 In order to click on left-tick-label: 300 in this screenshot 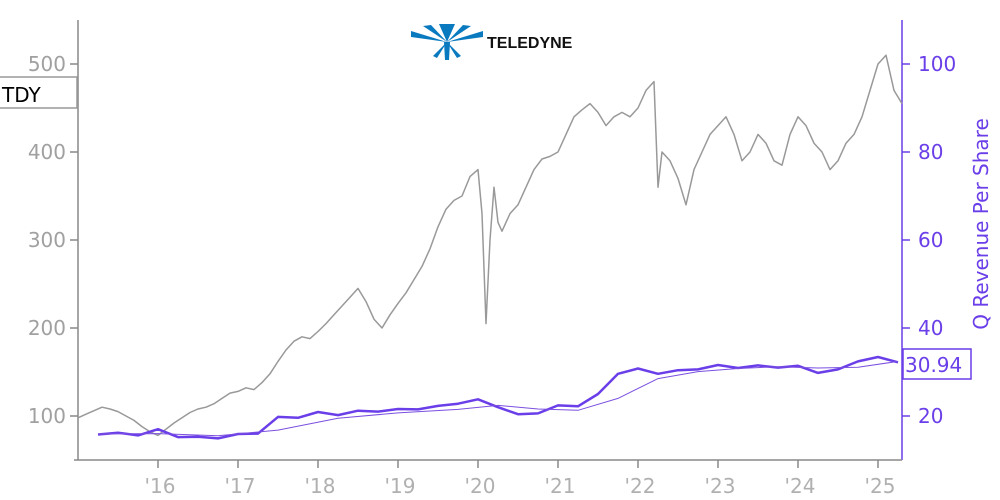, I will do `click(47, 240)`.